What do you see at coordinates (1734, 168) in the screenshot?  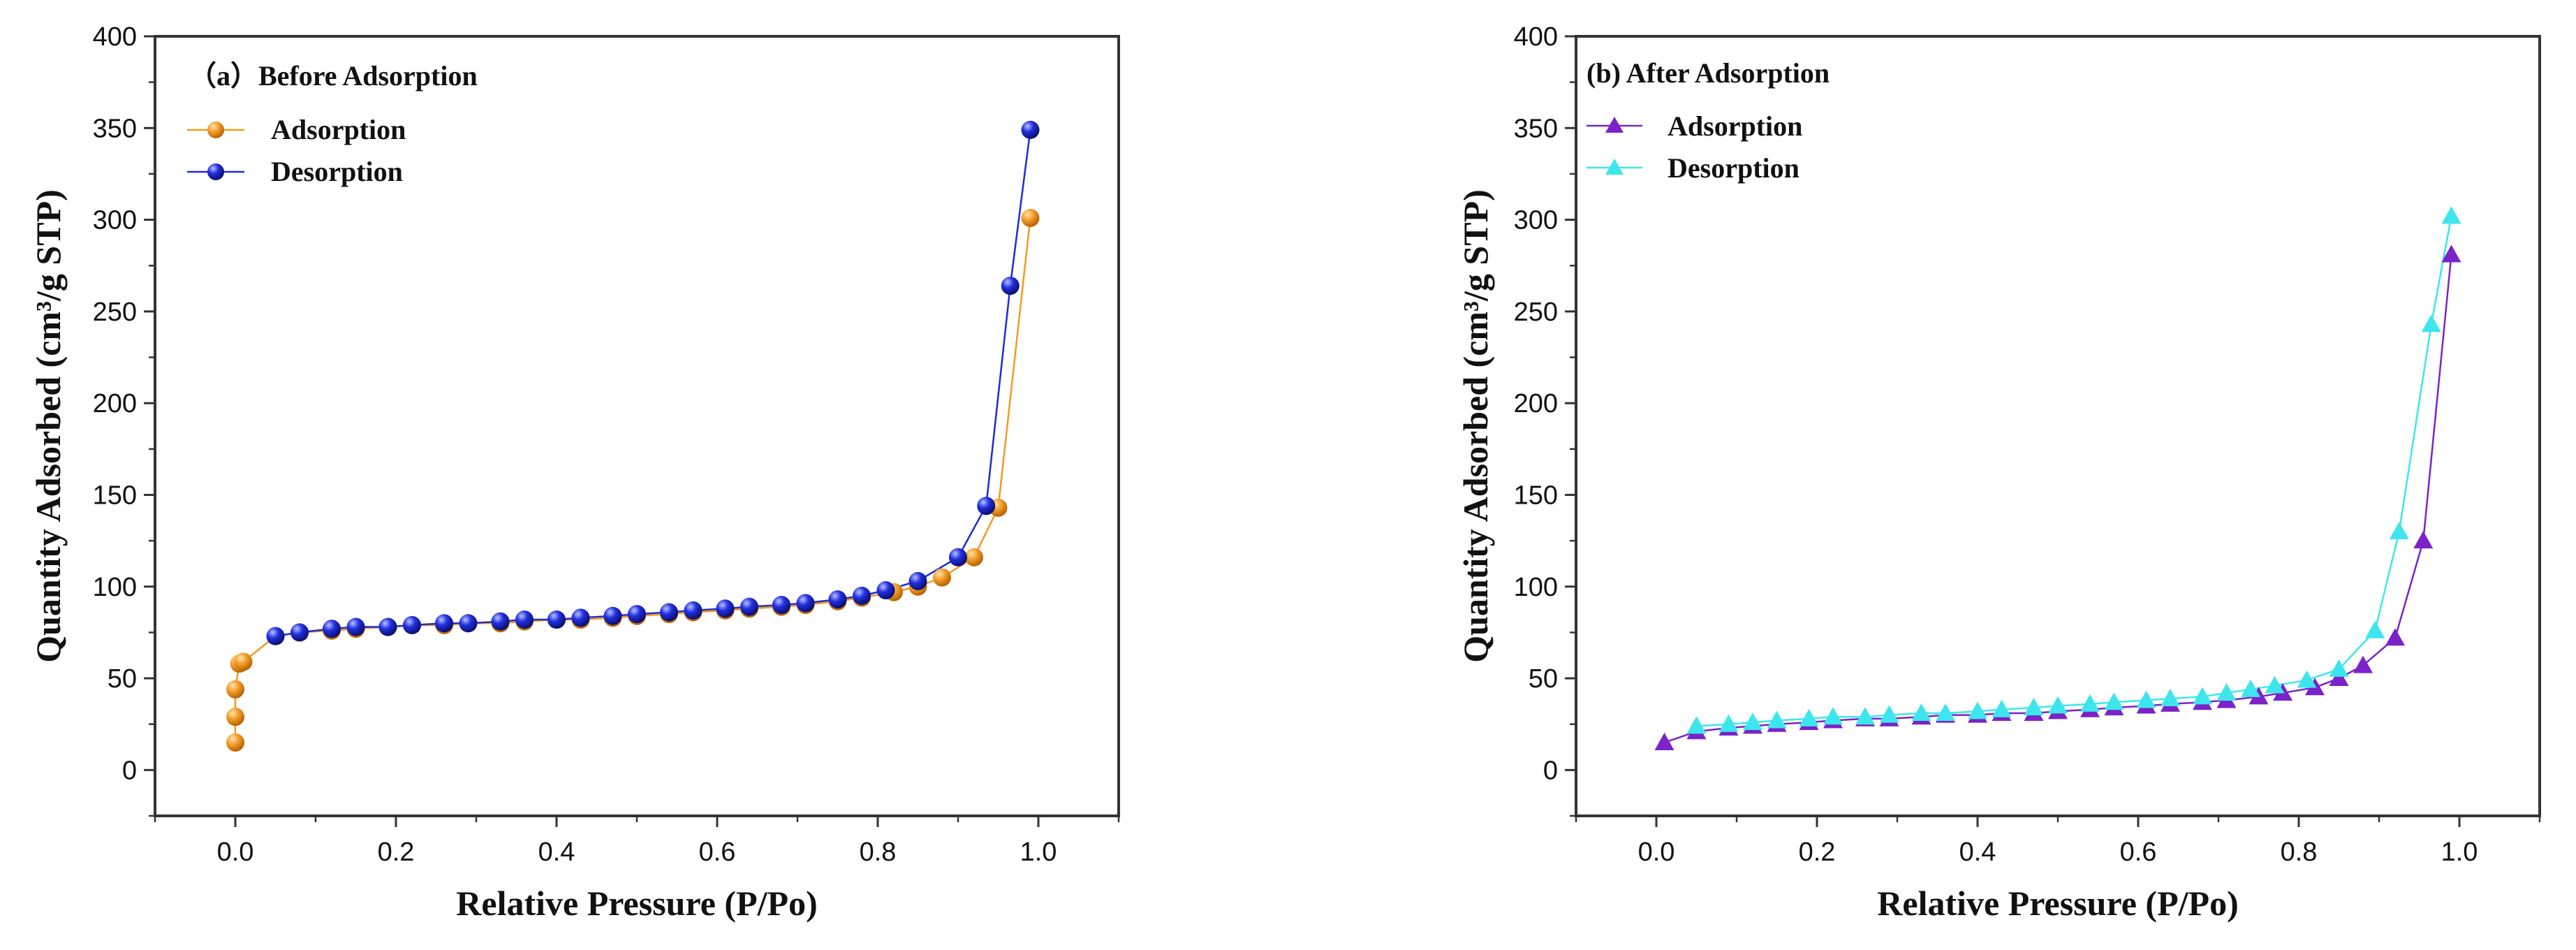 I see `chart-b-legend-label-desorption: Desorption` at bounding box center [1734, 168].